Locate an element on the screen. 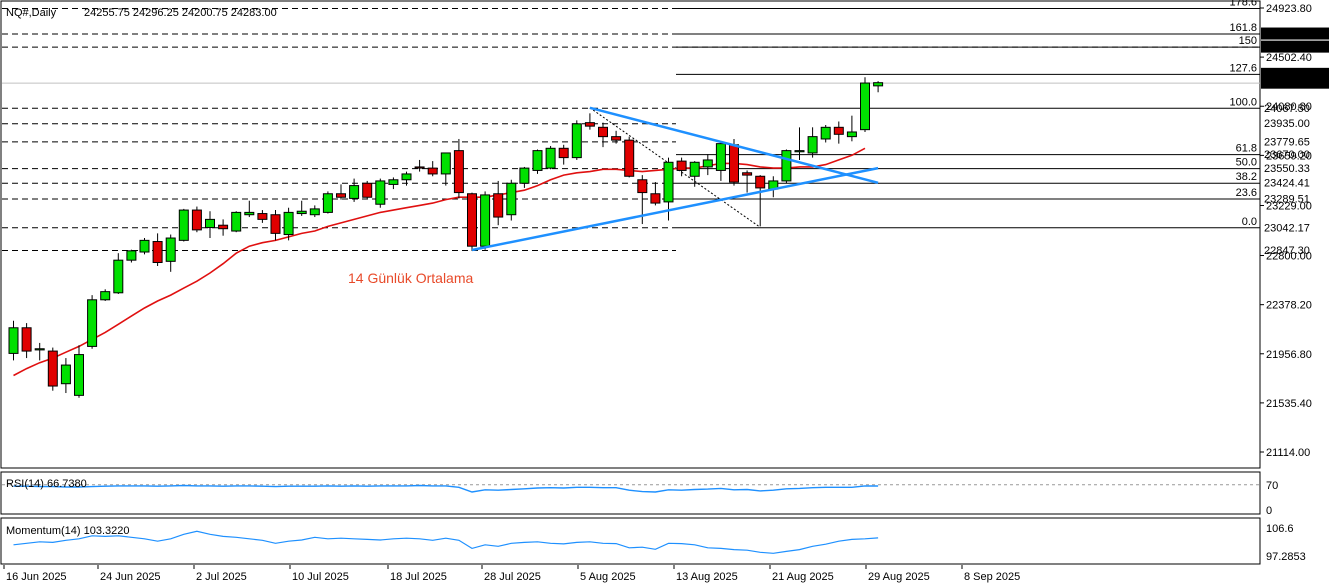 This screenshot has height=587, width=1330. price-tick-label: 24080.80 is located at coordinates (1289, 107).